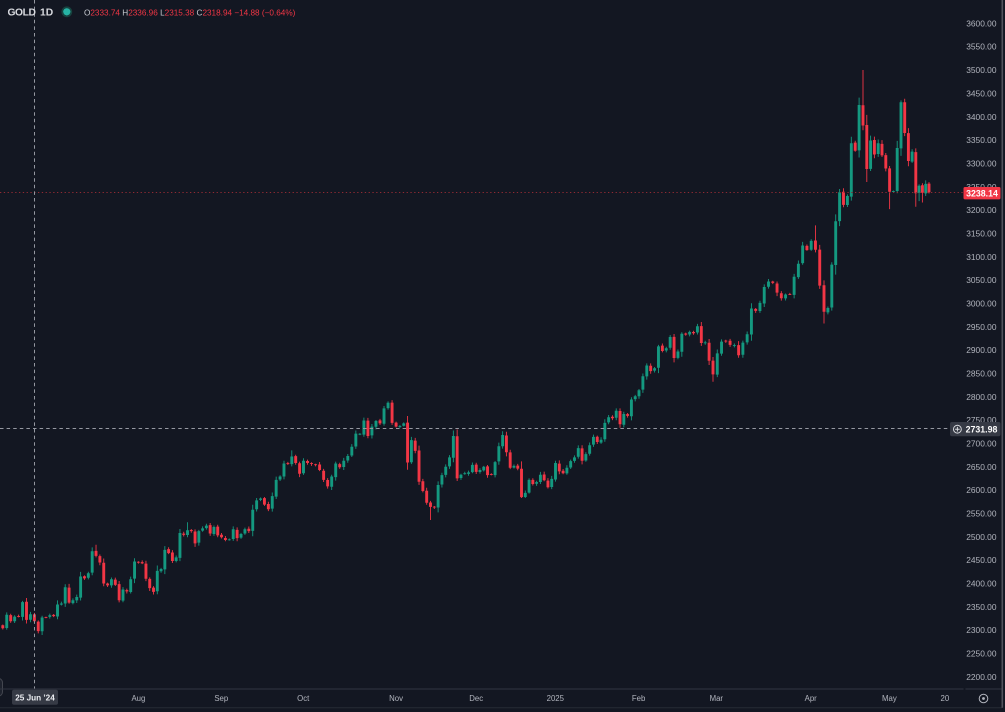 This screenshot has width=1005, height=712. Describe the element at coordinates (22, 13) in the screenshot. I see `svg-text: GOLD` at that location.